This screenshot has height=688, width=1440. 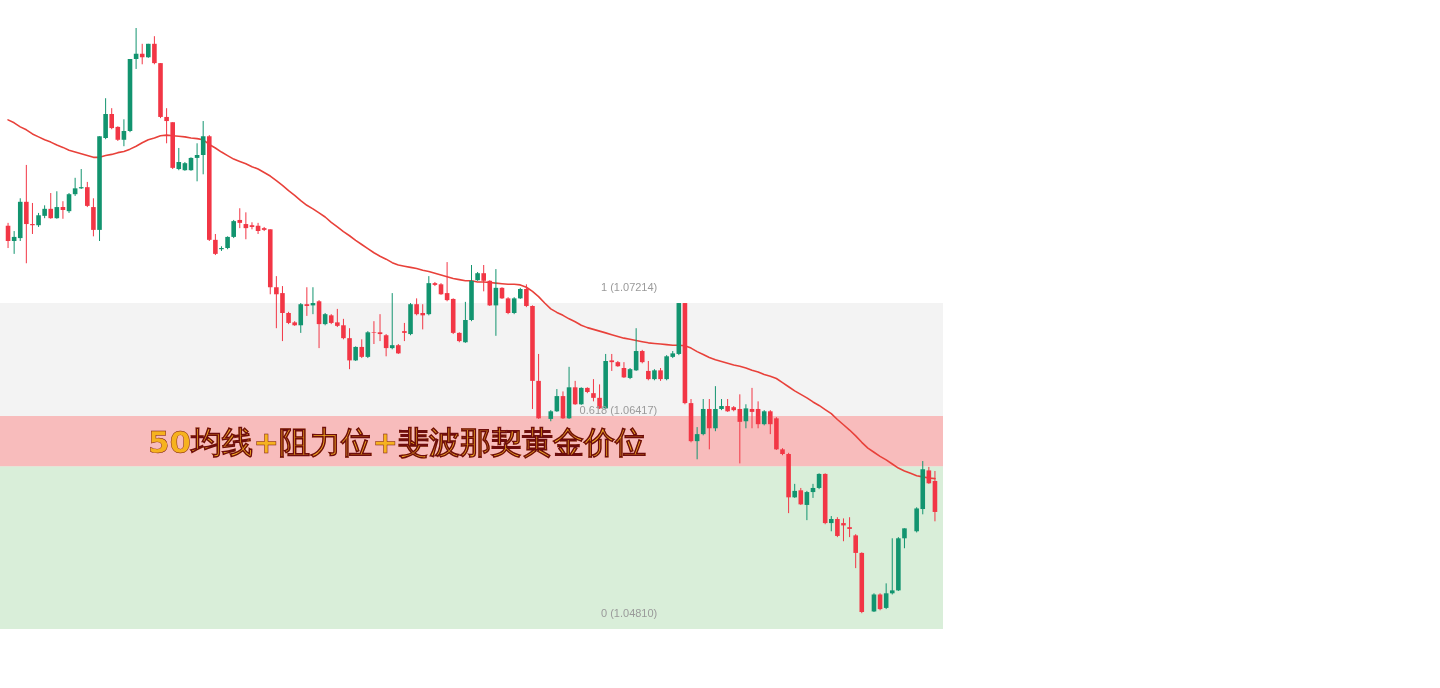 What do you see at coordinates (618, 409) in the screenshot?
I see `annotation: 0.618 (1.06417)` at bounding box center [618, 409].